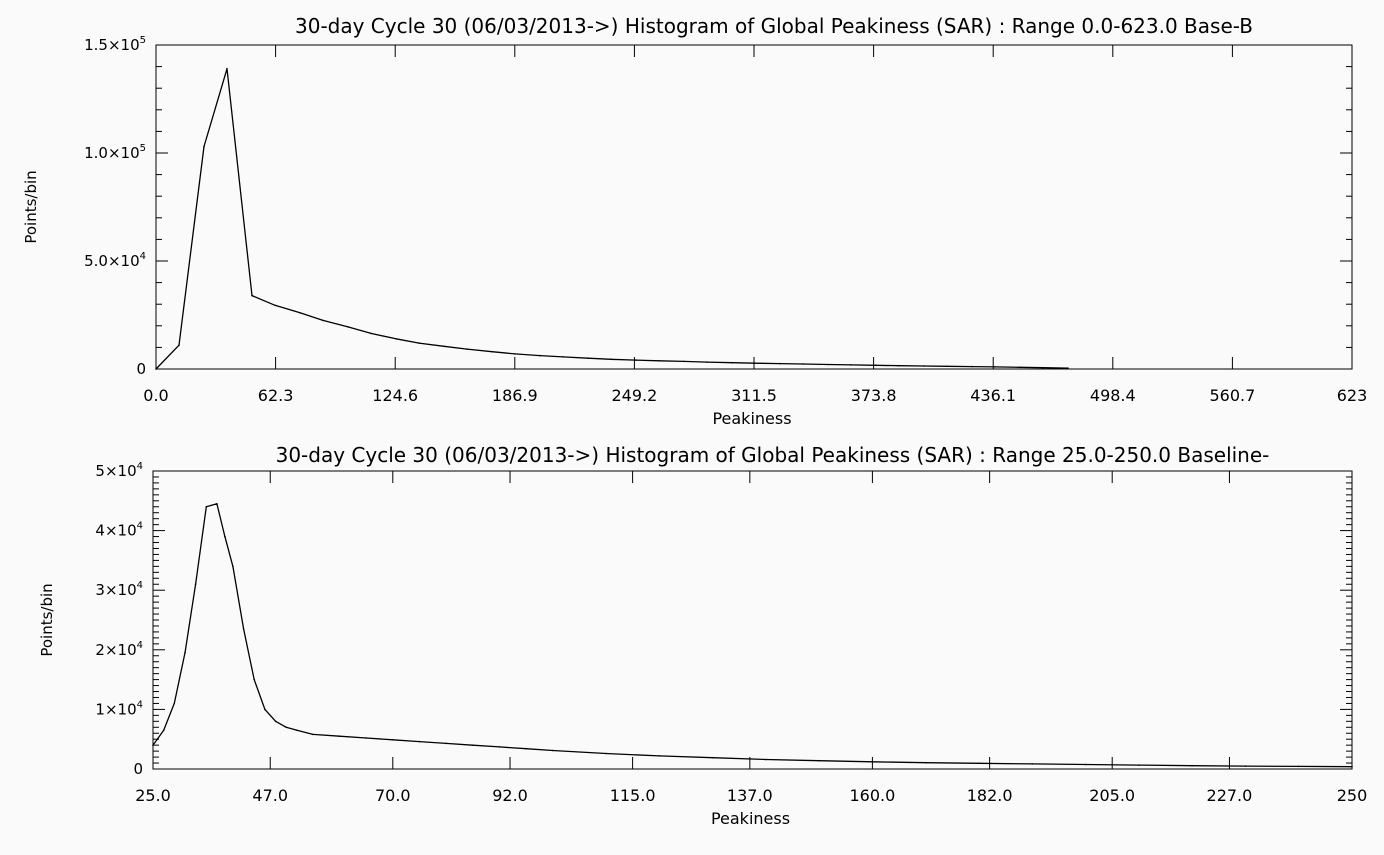 Image resolution: width=1384 pixels, height=855 pixels. Describe the element at coordinates (112, 45) in the screenshot. I see `y-tick-label-base: 1.5×10` at that location.